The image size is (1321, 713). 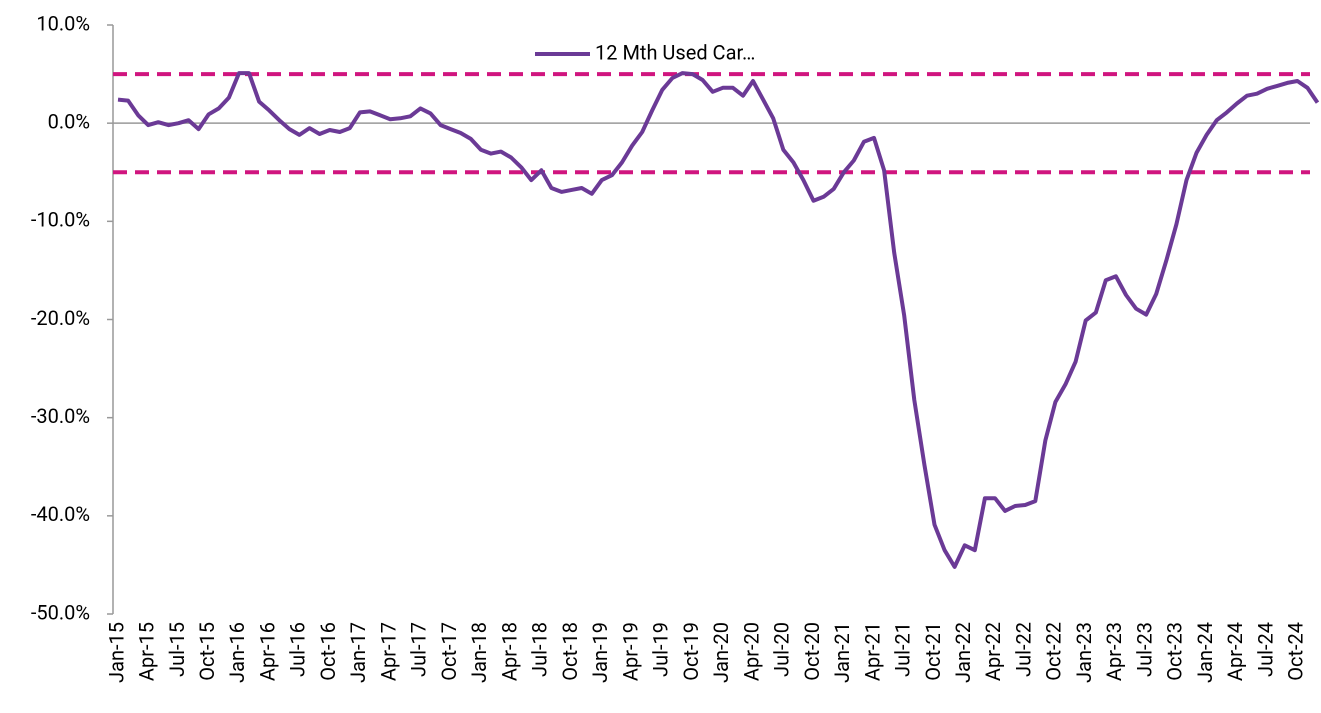 What do you see at coordinates (1054, 651) in the screenshot?
I see `x-tick-label: Oct-22` at bounding box center [1054, 651].